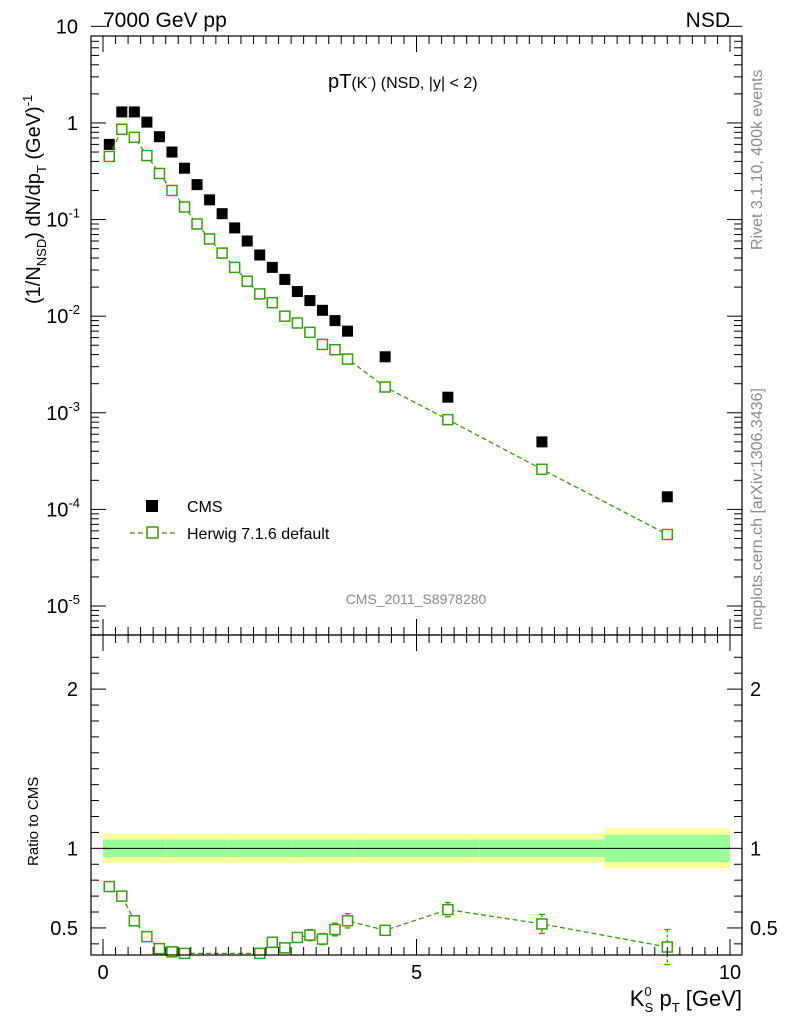  Describe the element at coordinates (424, 83) in the screenshot. I see `title-rest: ) (NSD, |y| < 2)` at that location.